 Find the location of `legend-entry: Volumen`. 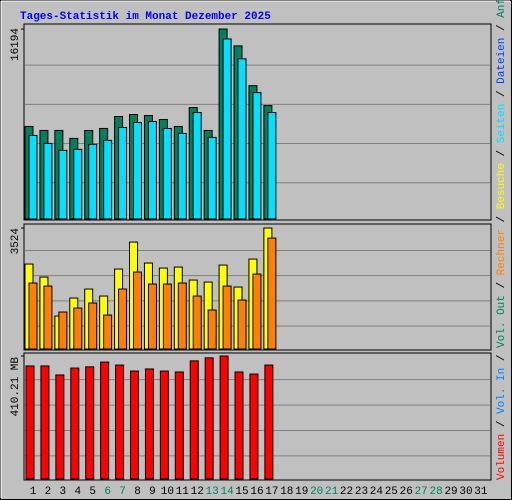

legend-entry: Volumen is located at coordinates (502, 457).